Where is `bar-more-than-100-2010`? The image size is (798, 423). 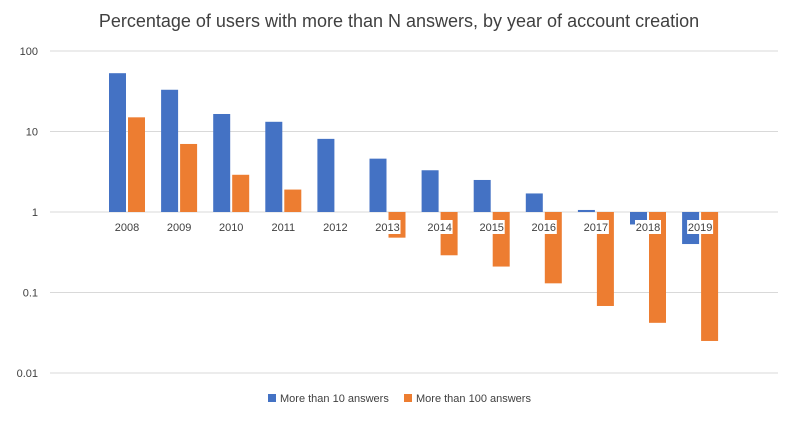
bar-more-than-100-2010 is located at coordinates (241, 193).